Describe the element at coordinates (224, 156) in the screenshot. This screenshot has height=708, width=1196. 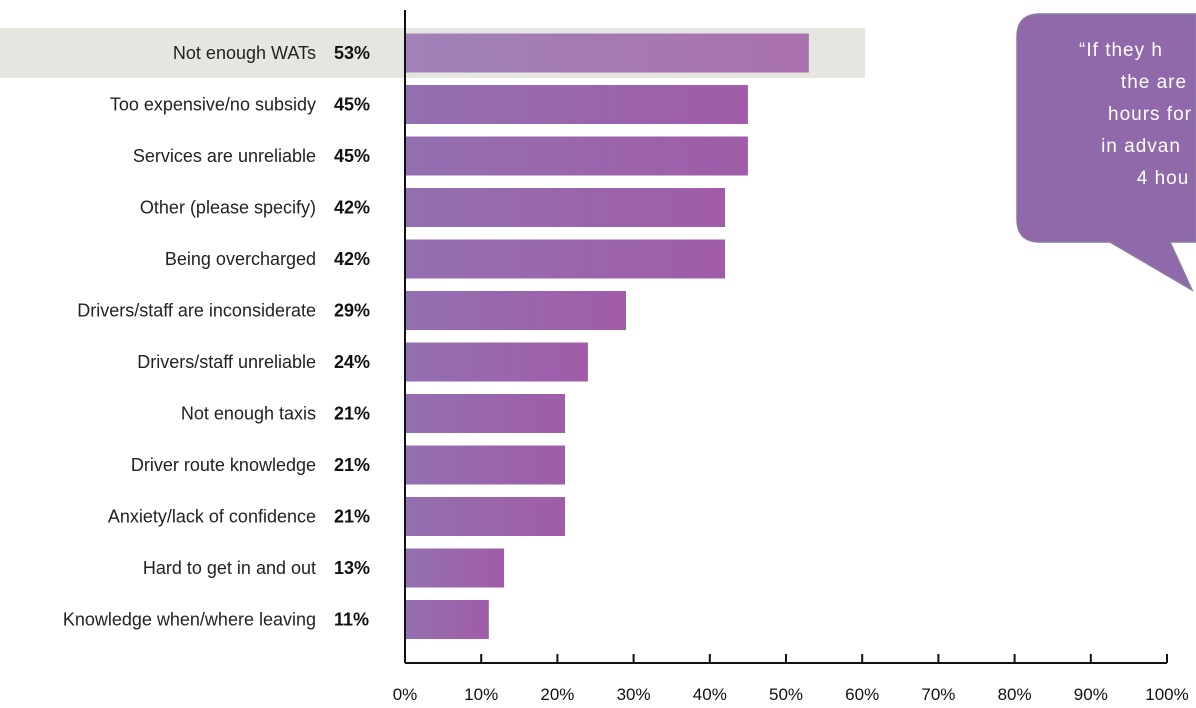
I see `category-label: Services are unreliable` at that location.